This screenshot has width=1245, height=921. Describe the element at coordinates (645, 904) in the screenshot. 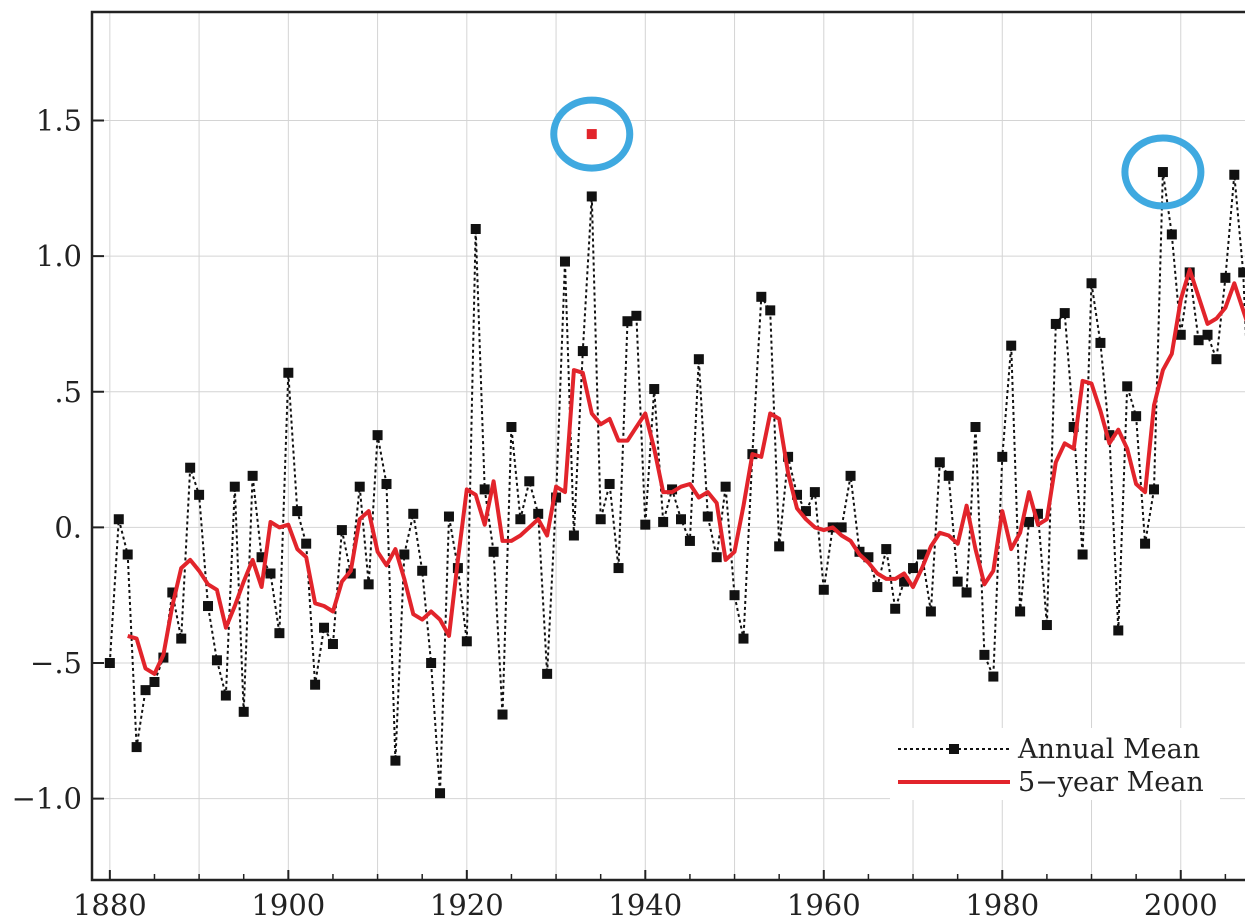

I see `x-tick-label: 1940` at that location.